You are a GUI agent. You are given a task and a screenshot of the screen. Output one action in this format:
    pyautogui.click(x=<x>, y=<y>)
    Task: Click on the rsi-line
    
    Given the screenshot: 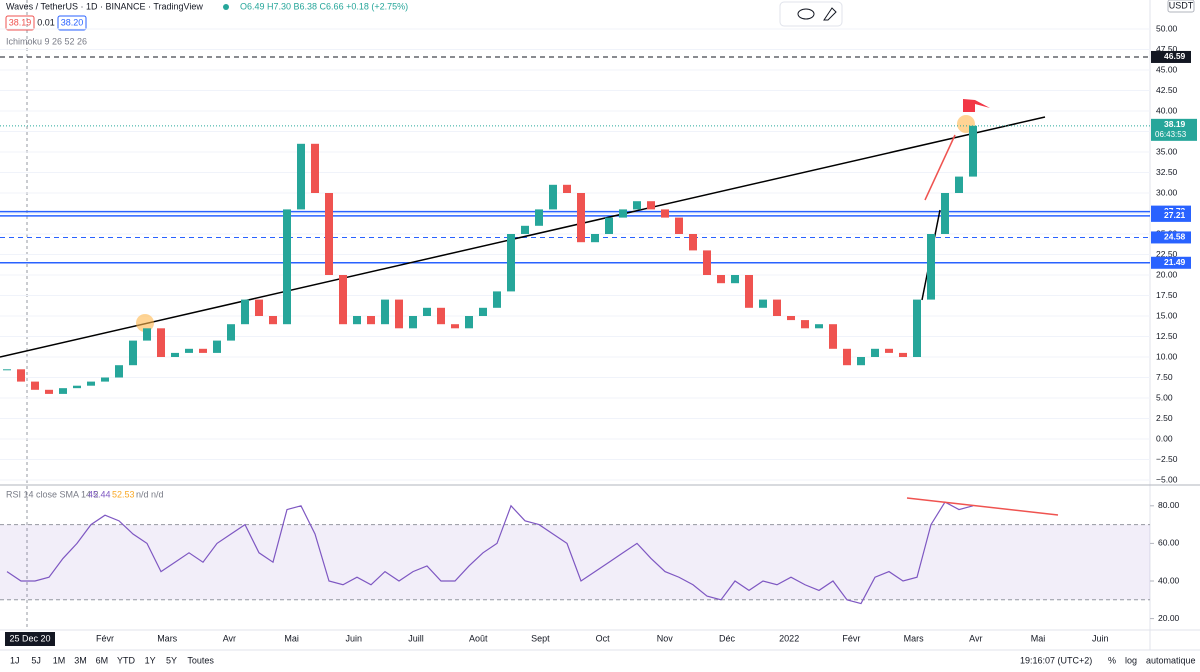 What is the action you would take?
    pyautogui.click(x=490, y=553)
    